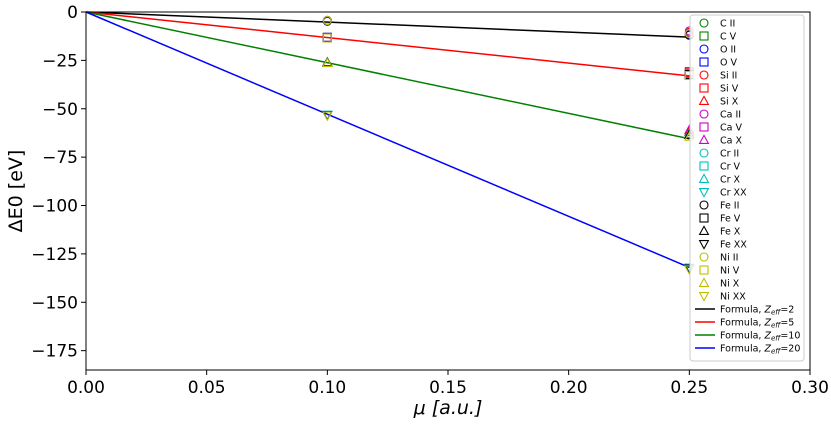 The image size is (831, 425). I want to click on legend-label: Cr XX, so click(733, 193).